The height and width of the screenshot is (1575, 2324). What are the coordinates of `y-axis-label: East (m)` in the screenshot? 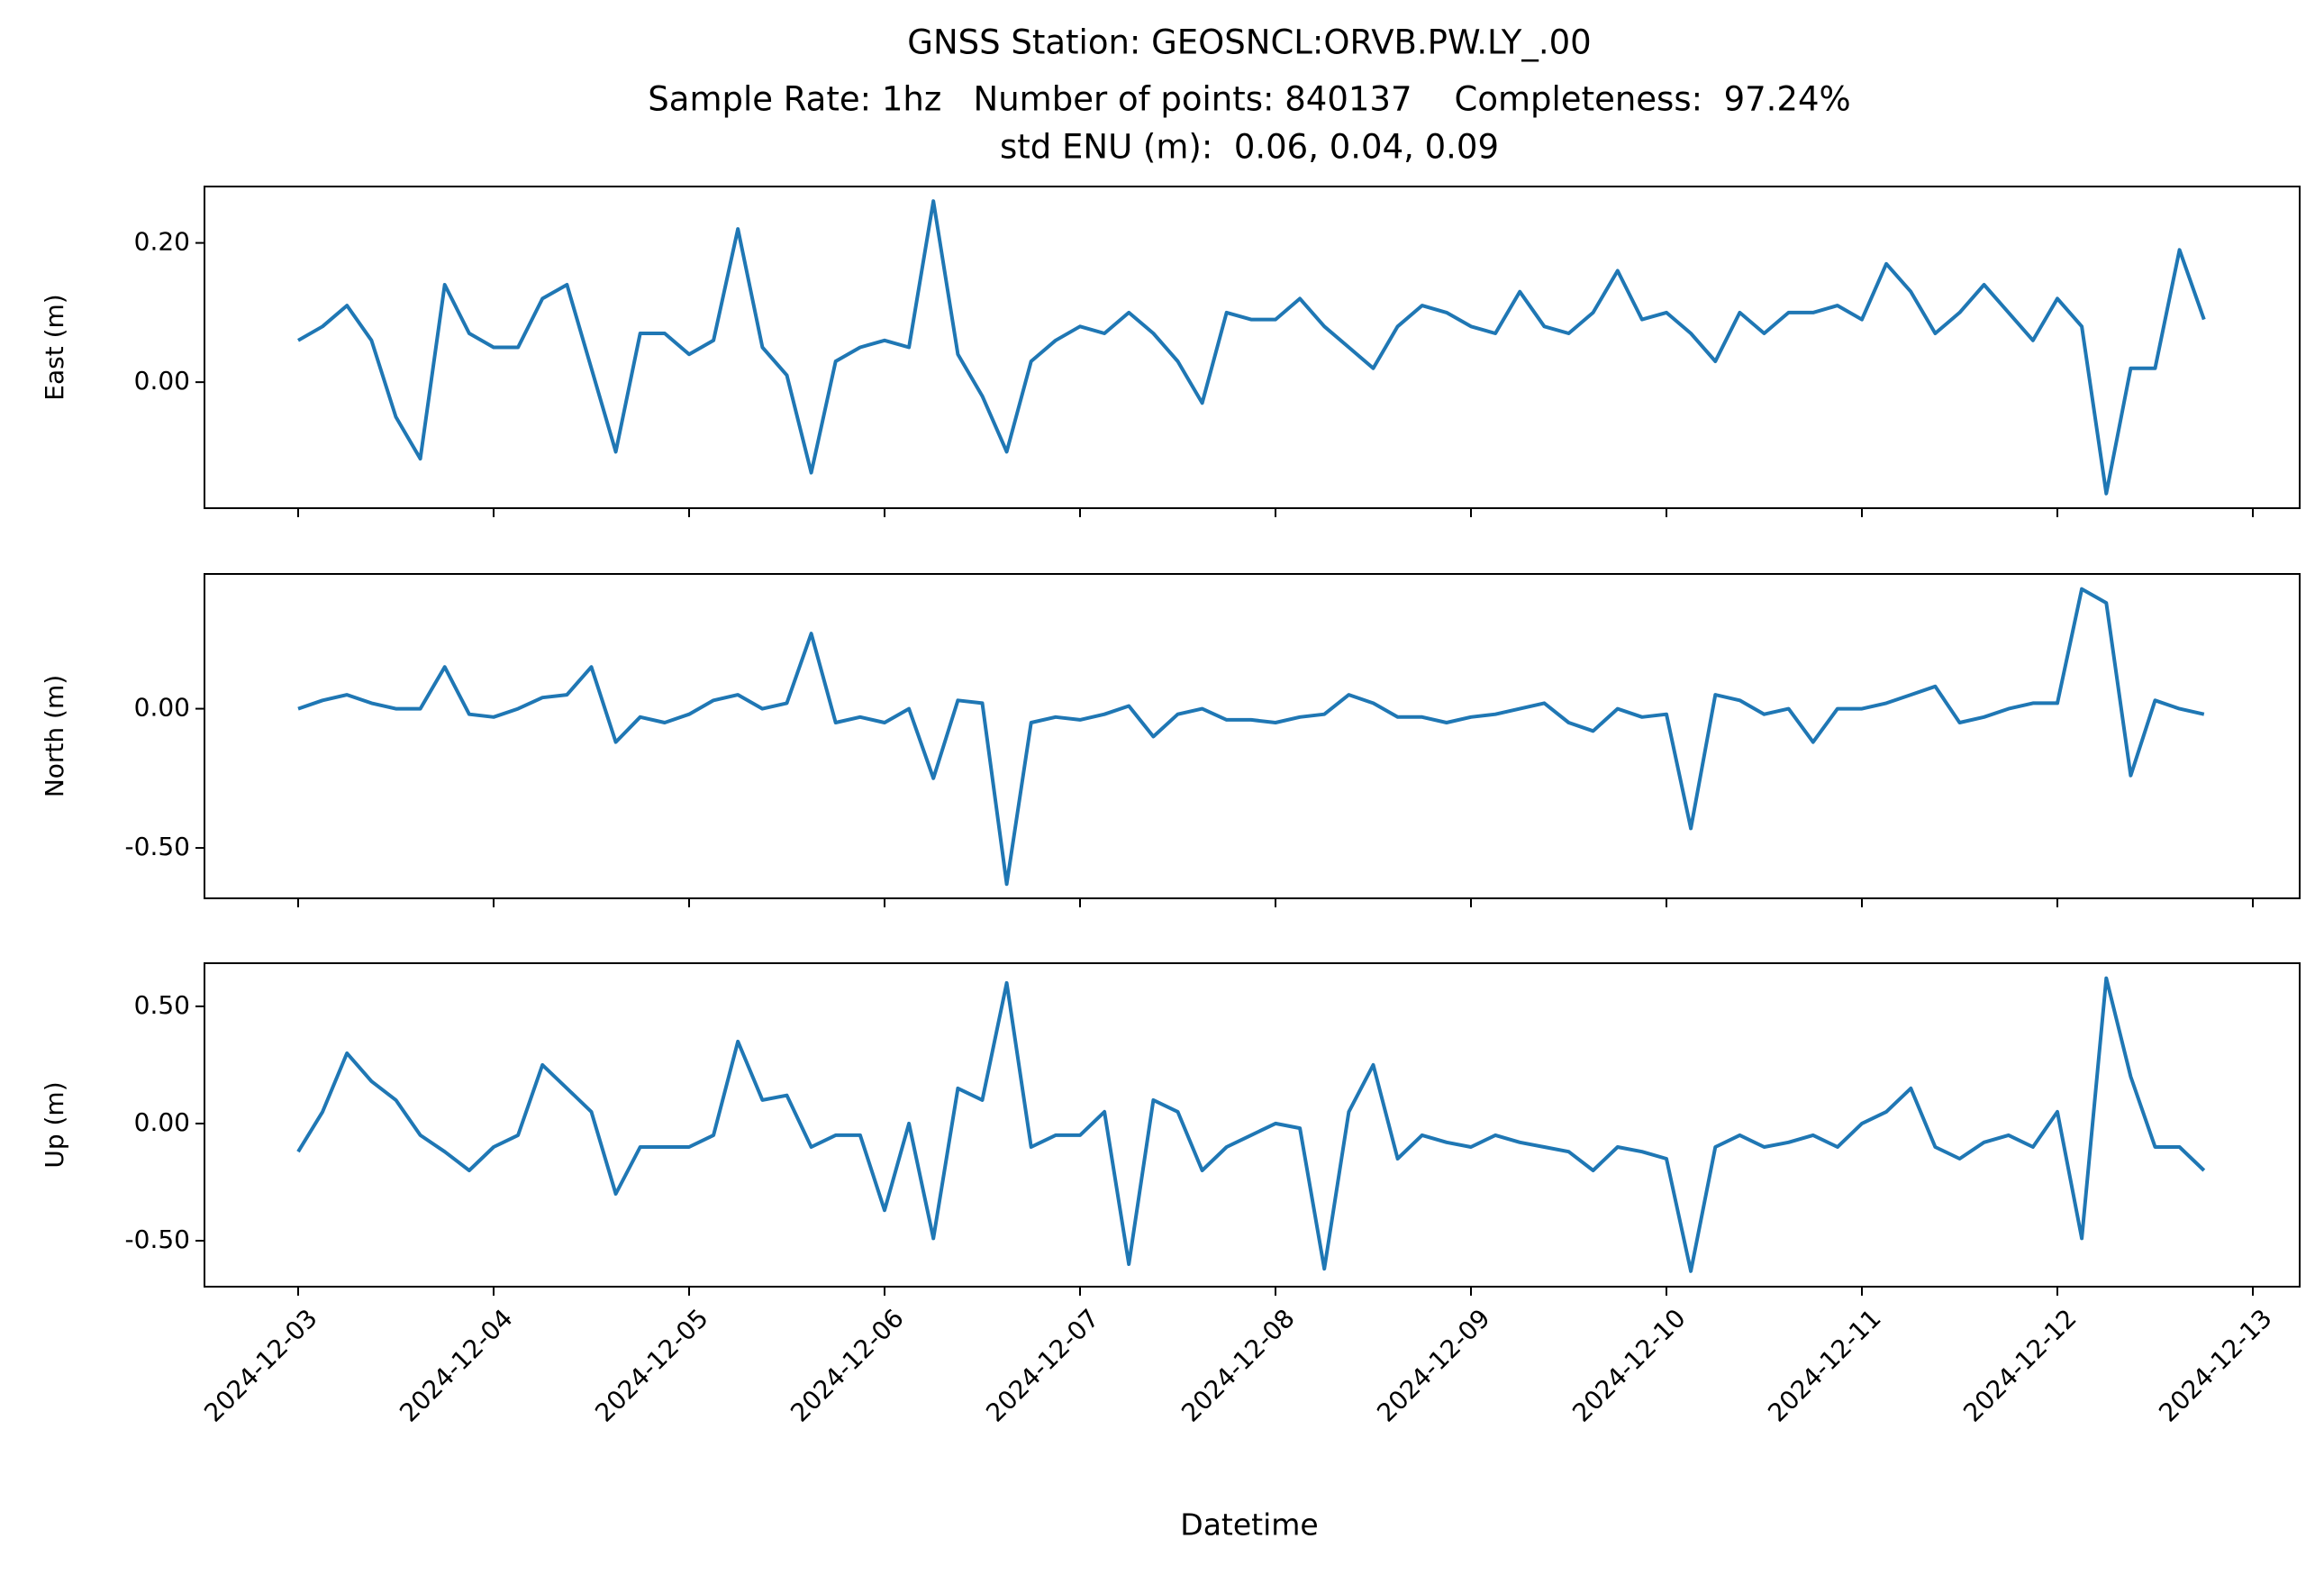 It's located at (55, 347).